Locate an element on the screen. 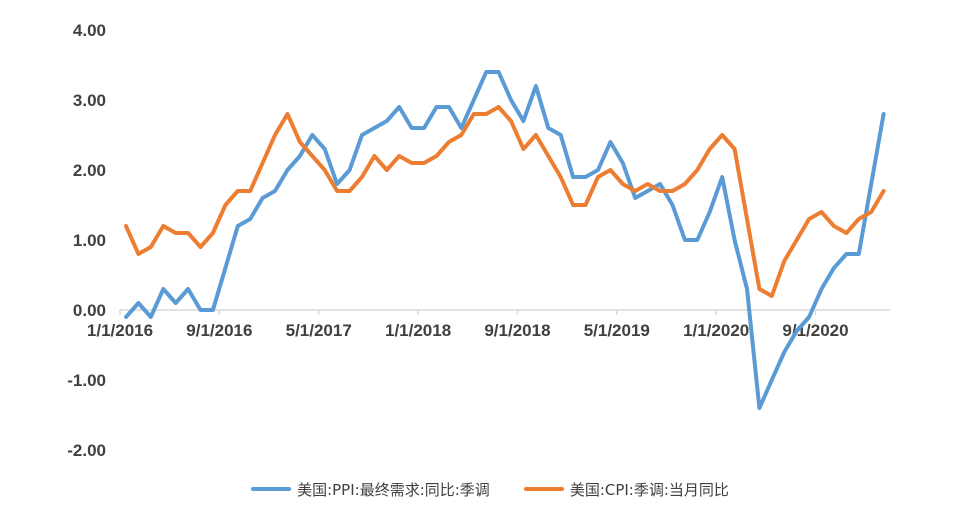  y-tick-label: 3.00 is located at coordinates (89, 100).